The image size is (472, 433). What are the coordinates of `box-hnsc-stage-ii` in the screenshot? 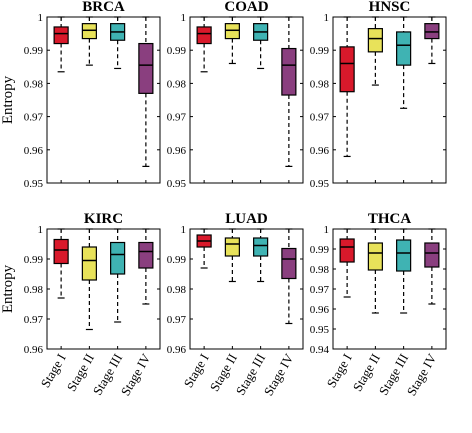 It's located at (375, 99).